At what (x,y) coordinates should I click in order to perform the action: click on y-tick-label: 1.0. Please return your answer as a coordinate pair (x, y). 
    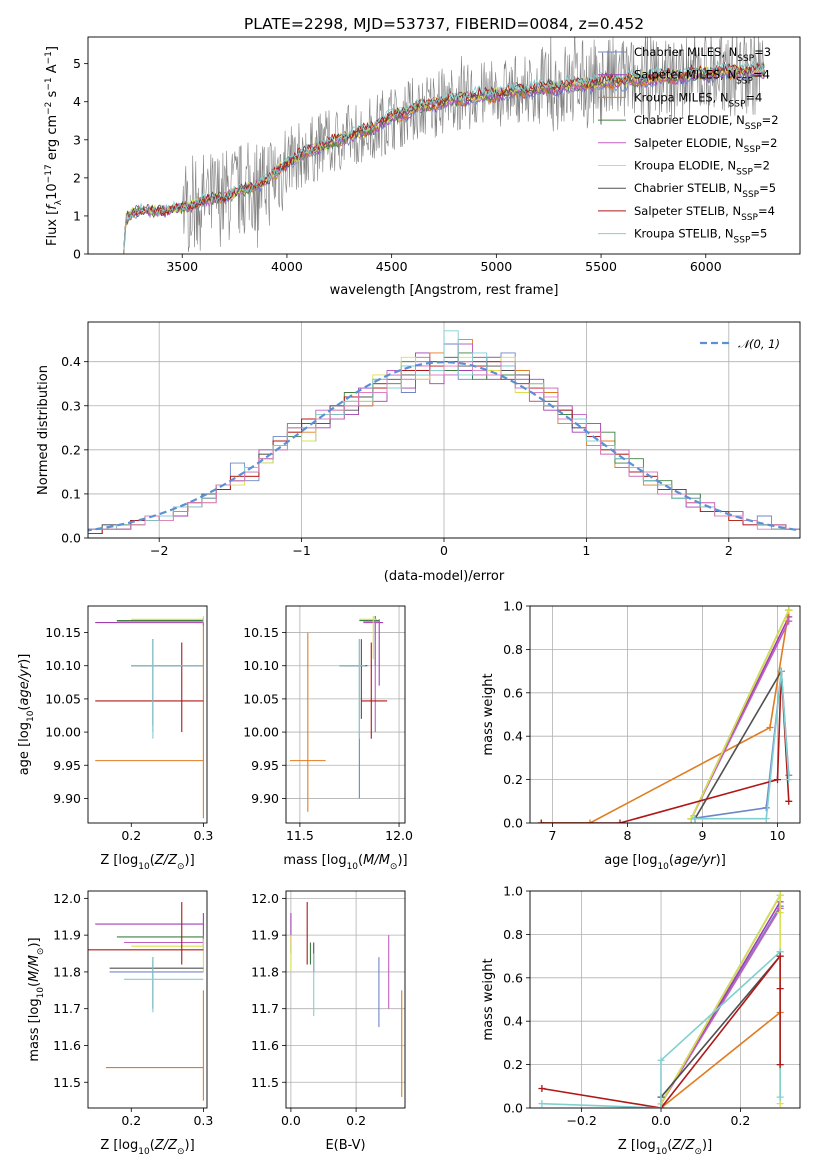
    Looking at the image, I should click on (513, 606).